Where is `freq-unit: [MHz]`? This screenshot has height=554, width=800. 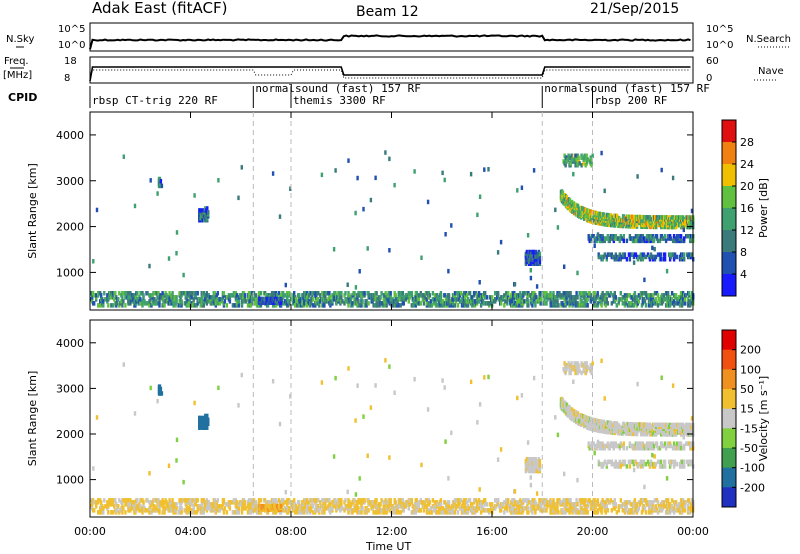
freq-unit: [MHz] is located at coordinates (17, 75).